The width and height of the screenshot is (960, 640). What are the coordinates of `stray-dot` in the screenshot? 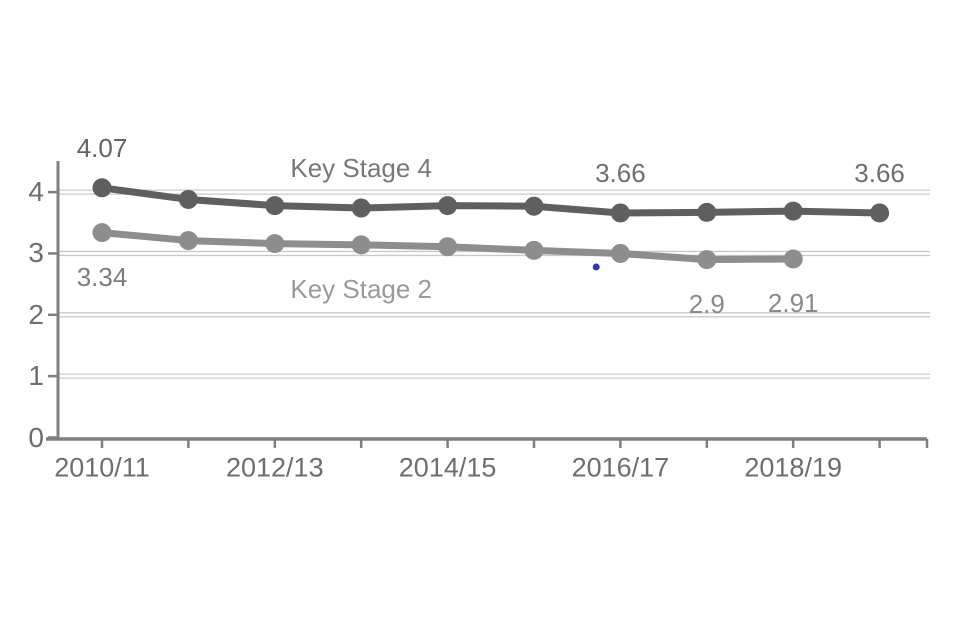 It's located at (596, 267).